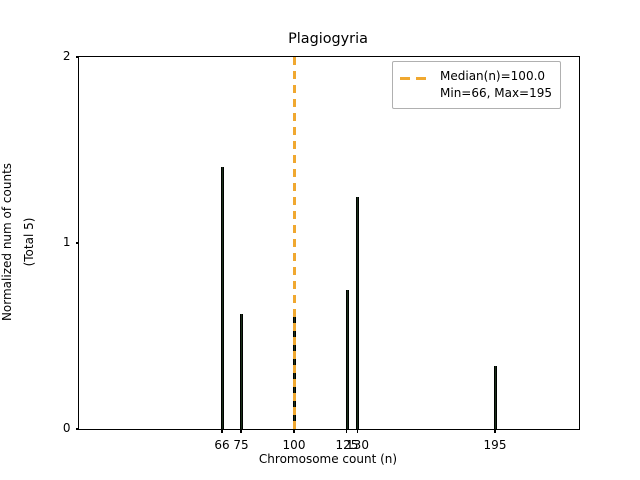 This screenshot has width=640, height=480. What do you see at coordinates (493, 76) in the screenshot?
I see `legend-label-median: Median(n)=100.0` at bounding box center [493, 76].